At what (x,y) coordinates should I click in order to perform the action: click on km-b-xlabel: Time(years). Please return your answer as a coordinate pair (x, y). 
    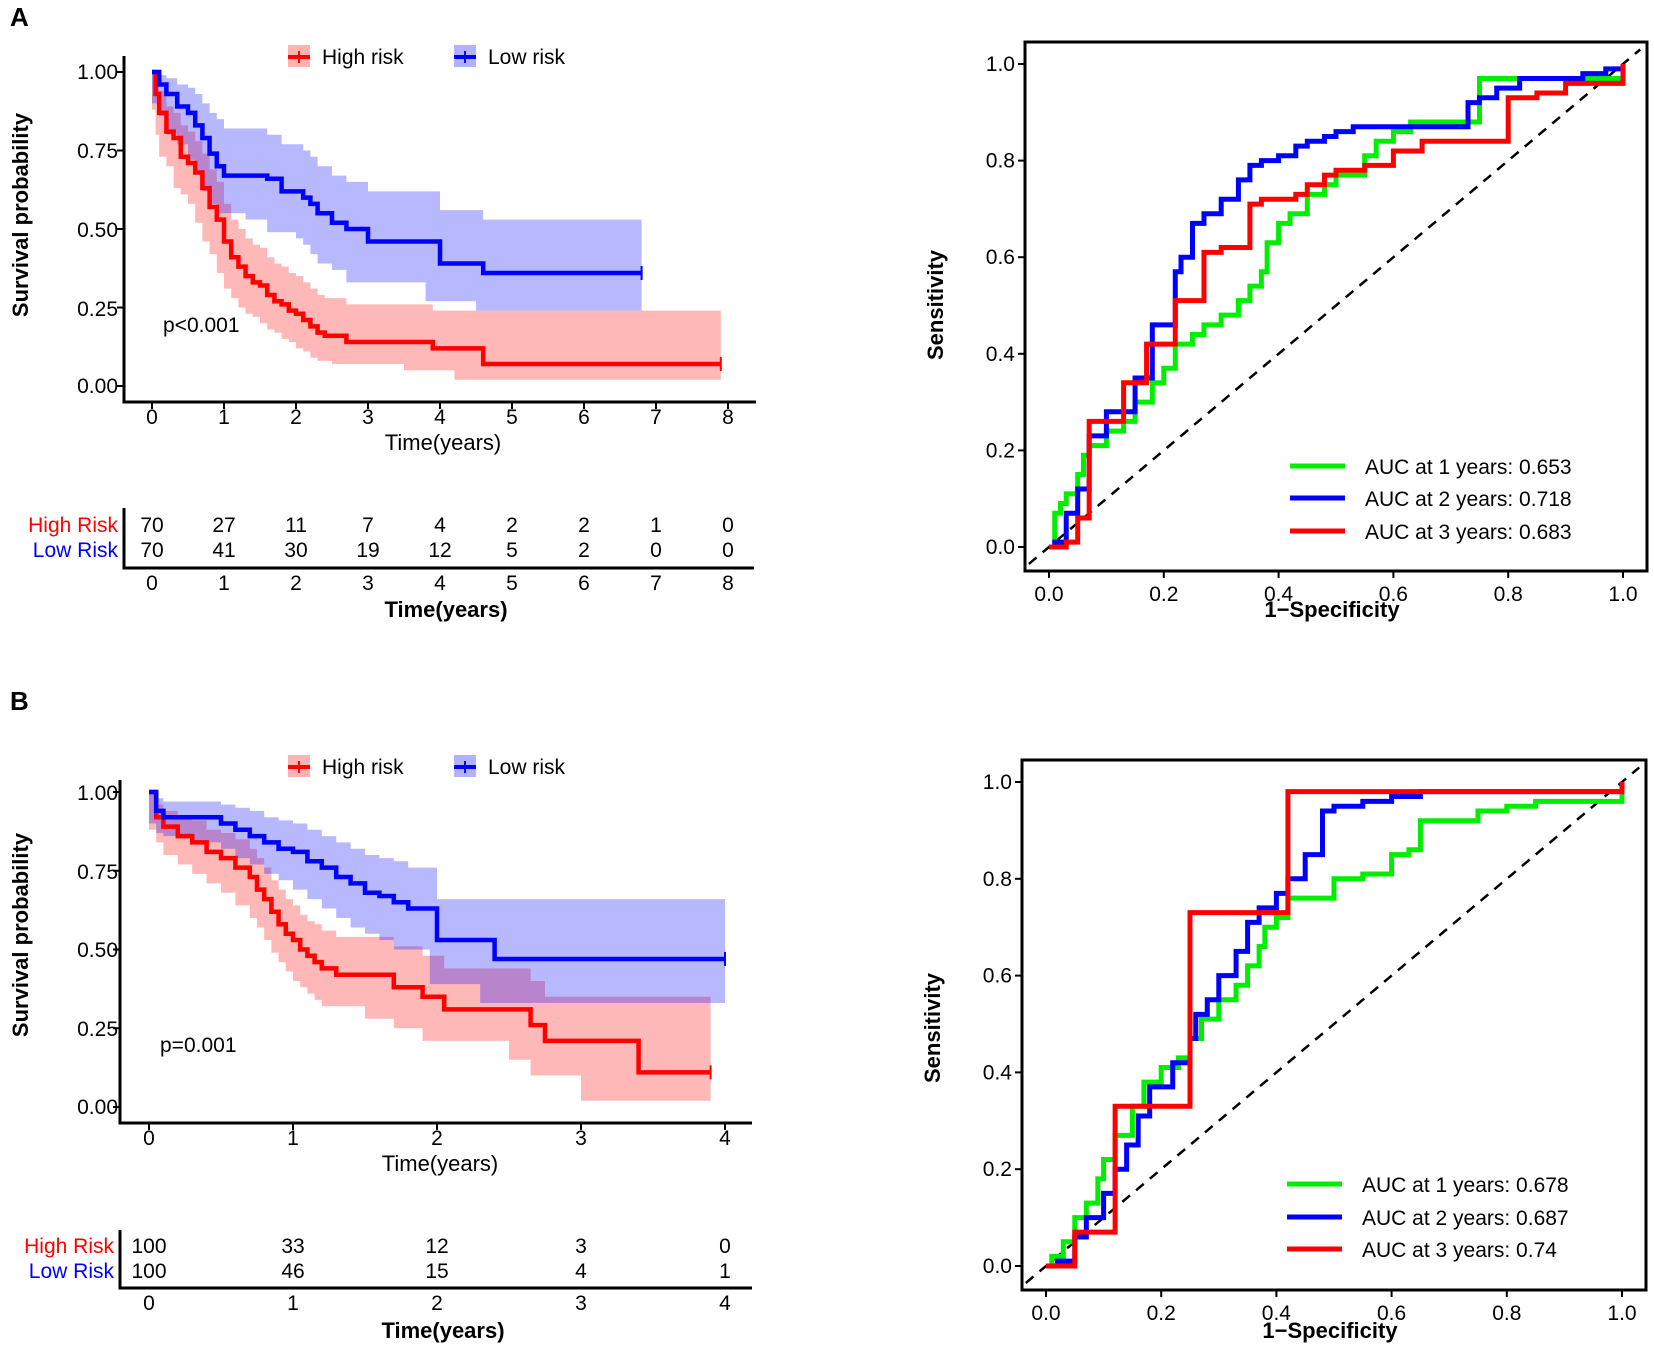
    Looking at the image, I should click on (440, 1163).